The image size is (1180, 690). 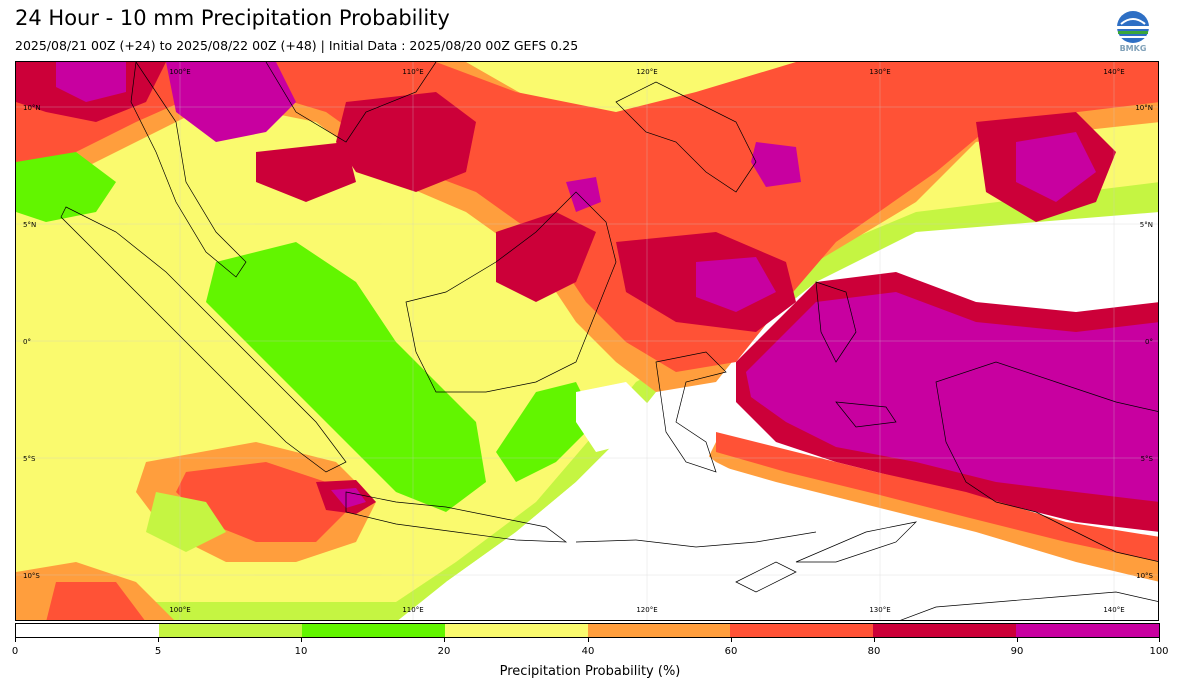 I want to click on colorbar-tick-label: 5, so click(x=158, y=651).